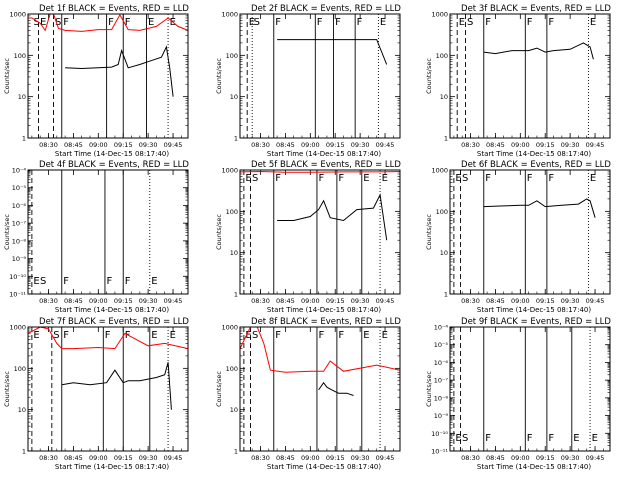  Describe the element at coordinates (19, 188) in the screenshot. I see `y-tick-label: 10⁻⁵` at that location.